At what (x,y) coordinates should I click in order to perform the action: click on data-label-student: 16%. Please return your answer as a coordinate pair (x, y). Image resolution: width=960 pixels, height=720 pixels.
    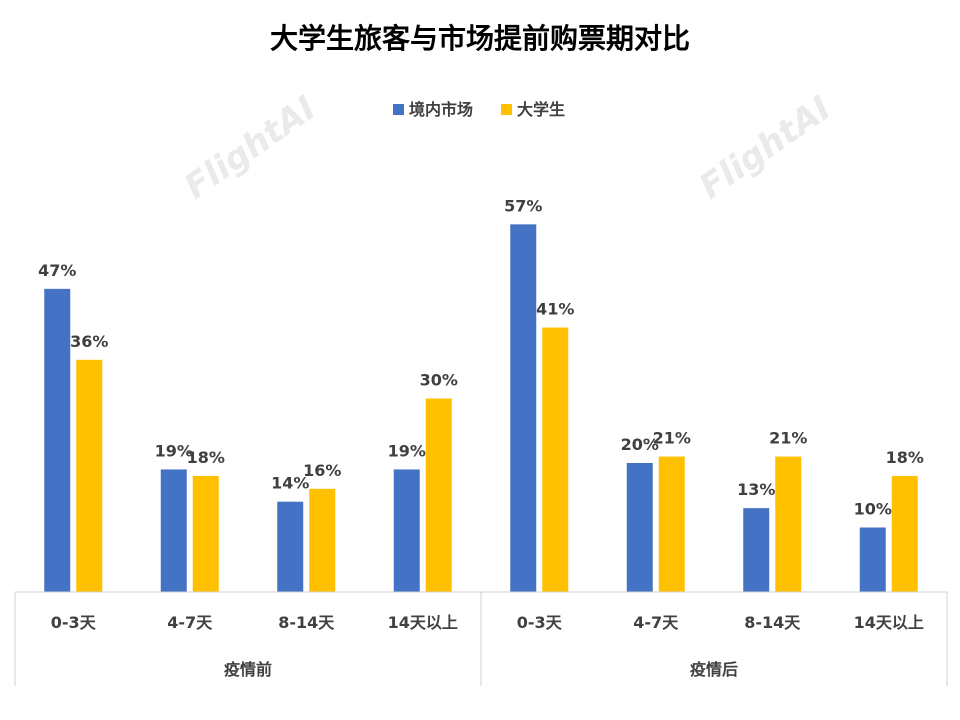
    Looking at the image, I should click on (322, 470).